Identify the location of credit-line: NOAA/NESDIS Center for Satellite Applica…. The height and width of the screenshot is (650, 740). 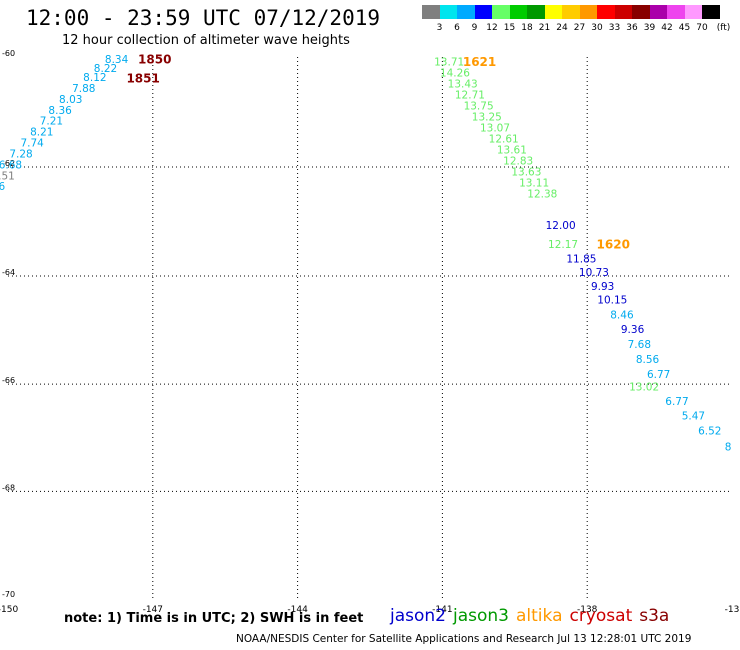
(464, 639).